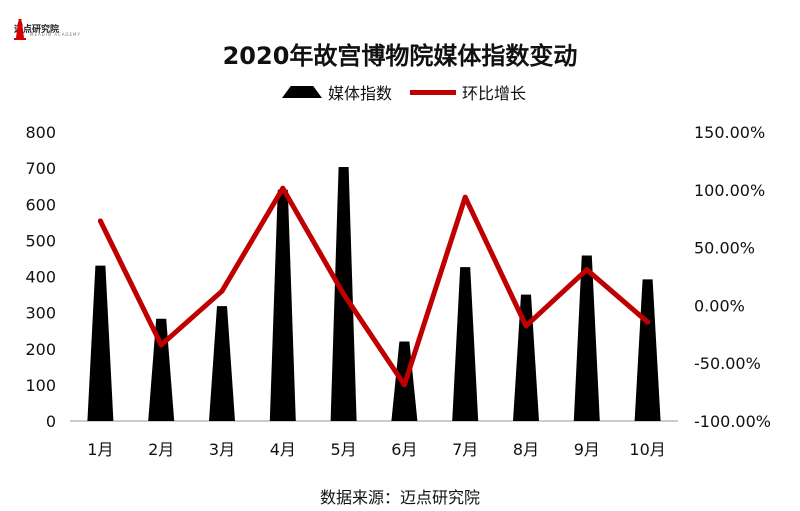  Describe the element at coordinates (40, 385) in the screenshot. I see `y-left-tick-label: 100` at that location.